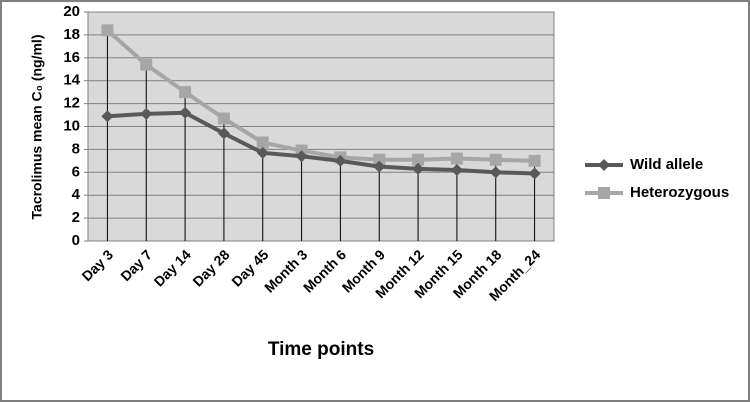  What do you see at coordinates (76, 148) in the screenshot?
I see `y-tick-label: 8` at bounding box center [76, 148].